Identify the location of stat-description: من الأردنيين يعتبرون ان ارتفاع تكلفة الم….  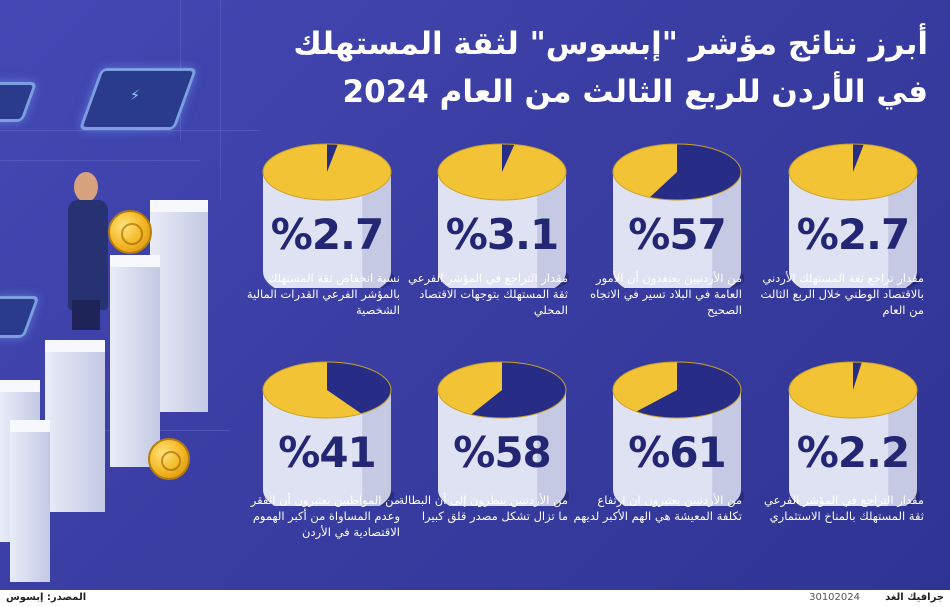
(657, 508).